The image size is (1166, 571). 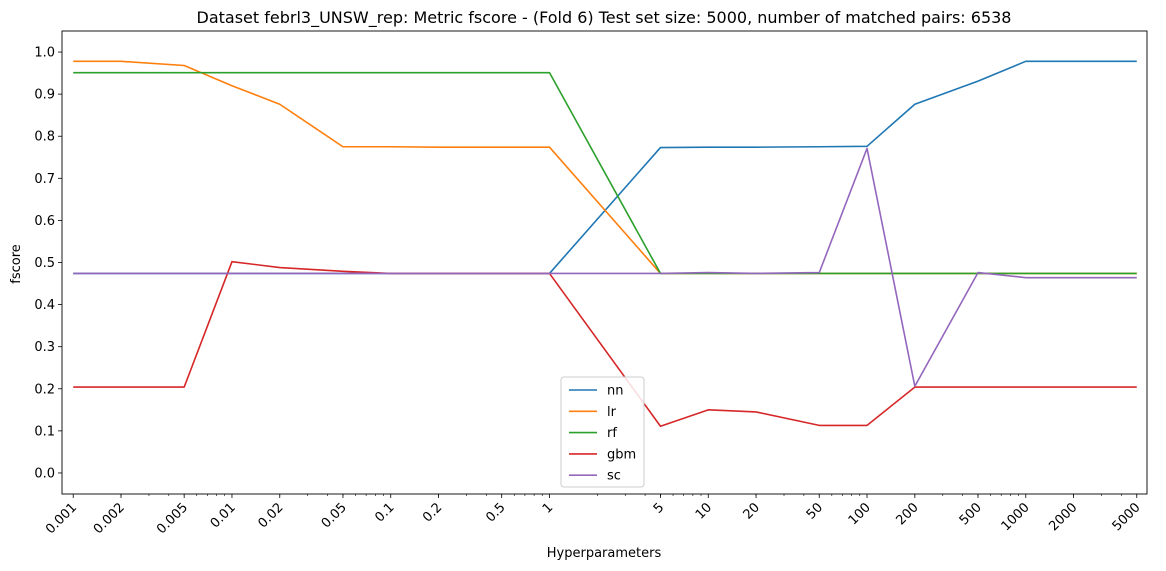 I want to click on x-tick-label: 0.01, so click(x=223, y=515).